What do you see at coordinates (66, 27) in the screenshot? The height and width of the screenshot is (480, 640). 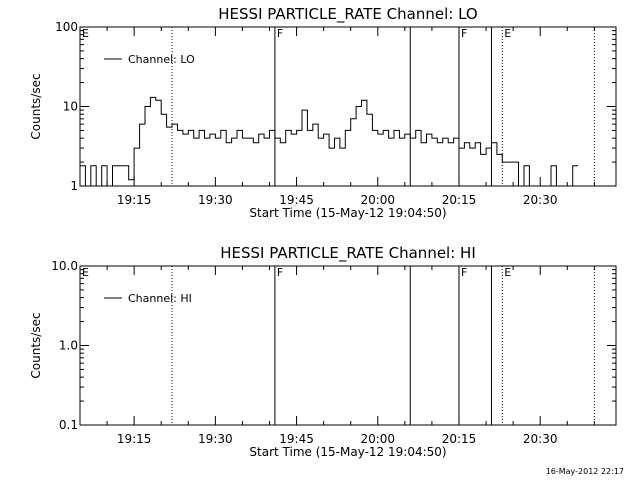 I see `y-tick-label: 100` at bounding box center [66, 27].